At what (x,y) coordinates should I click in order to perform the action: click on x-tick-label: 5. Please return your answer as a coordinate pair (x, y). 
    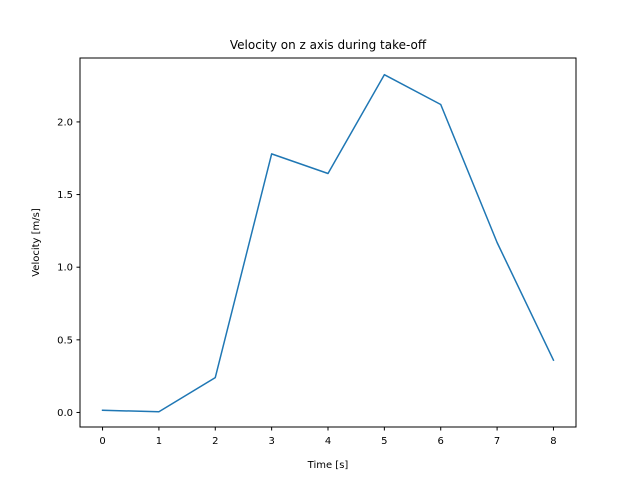
    Looking at the image, I should click on (384, 441).